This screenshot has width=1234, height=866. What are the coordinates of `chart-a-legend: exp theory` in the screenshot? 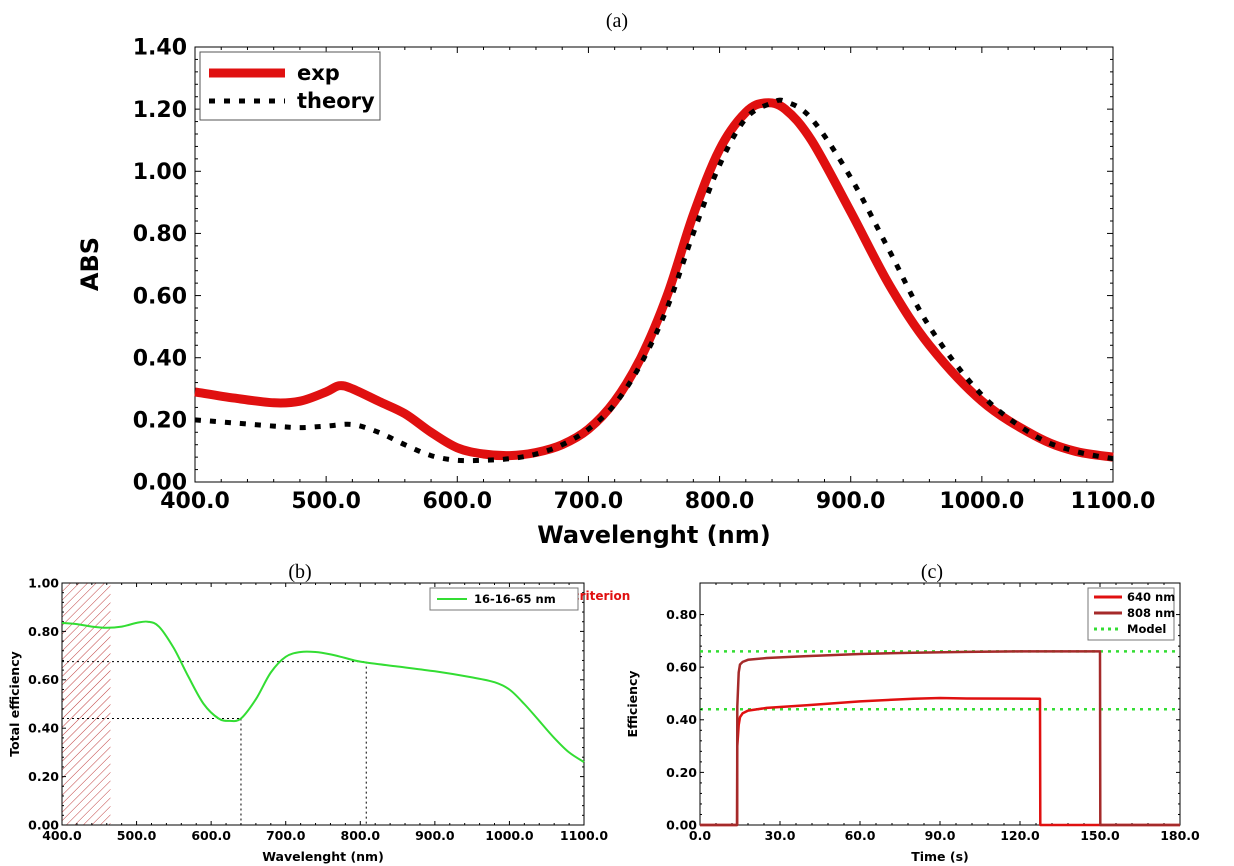 It's located at (290, 86).